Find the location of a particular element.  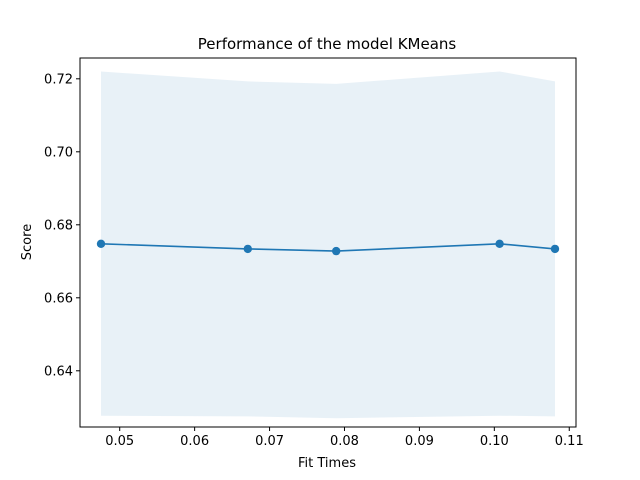

x-axis-label: Fit Times is located at coordinates (327, 463).